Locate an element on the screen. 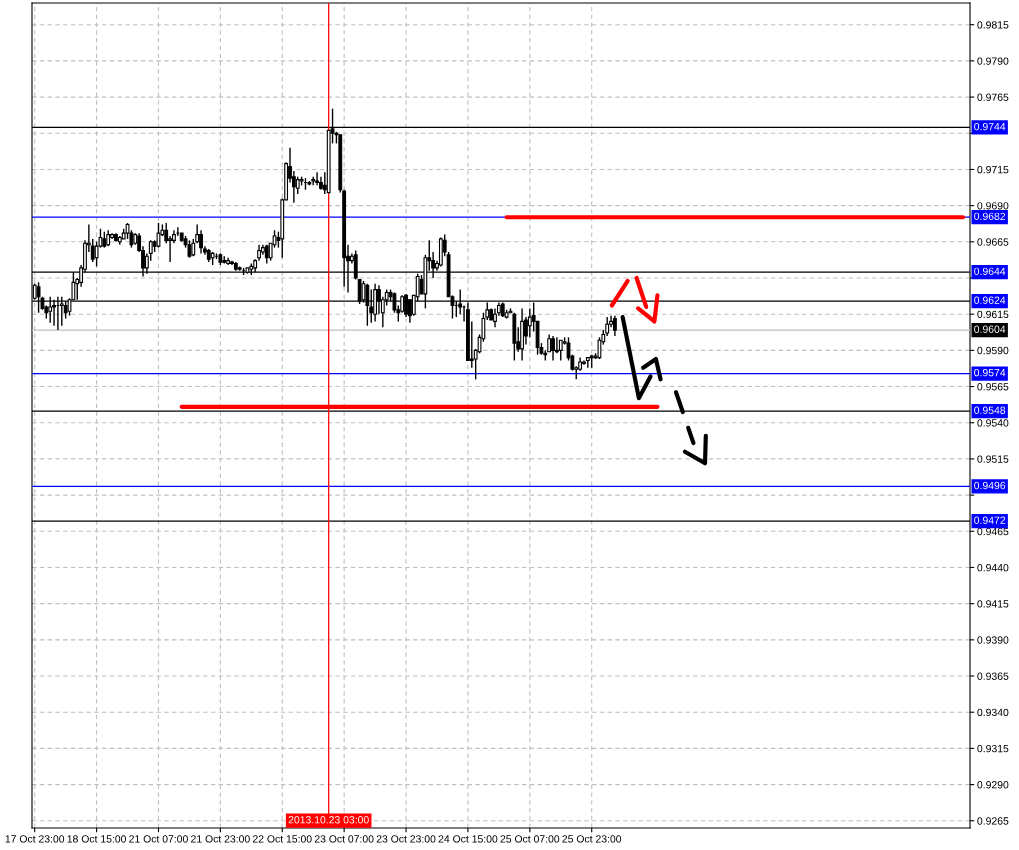 Image resolution: width=1019 pixels, height=850 pixels. y-tick-label: 0.9515 is located at coordinates (993, 459).